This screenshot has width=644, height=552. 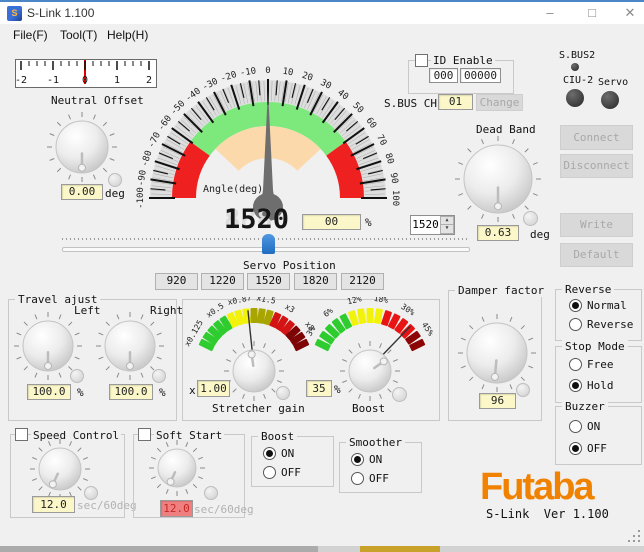 What do you see at coordinates (60, 471) in the screenshot?
I see `speed-control-knob` at bounding box center [60, 471].